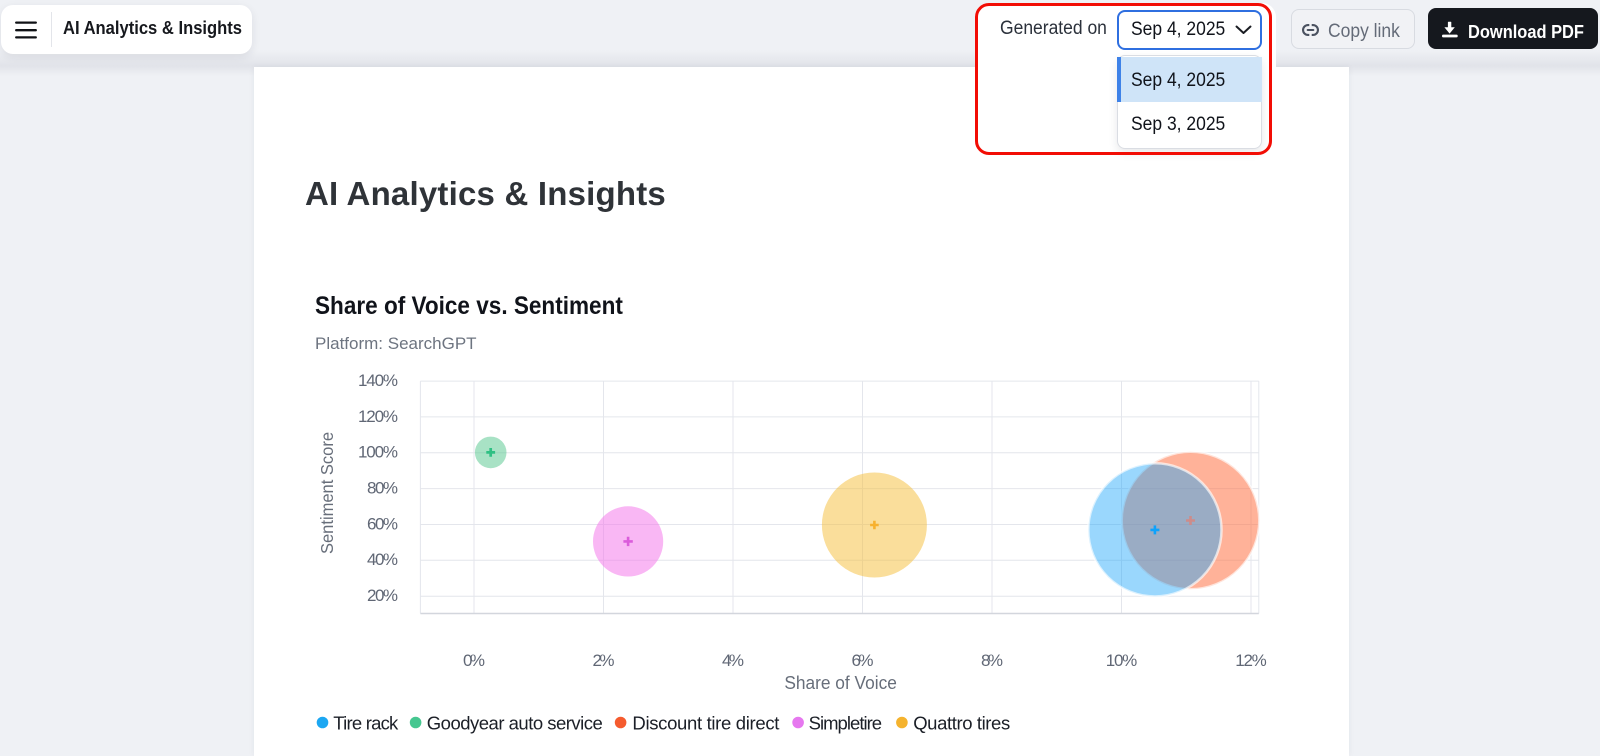 This screenshot has height=756, width=1600. I want to click on svg-text: 12%, so click(1251, 660).